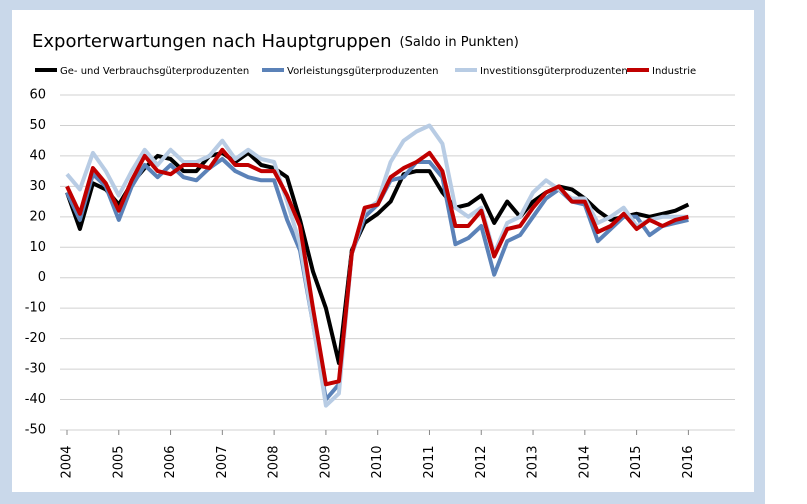  Describe the element at coordinates (674, 71) in the screenshot. I see `legend-label: Industrie` at that location.